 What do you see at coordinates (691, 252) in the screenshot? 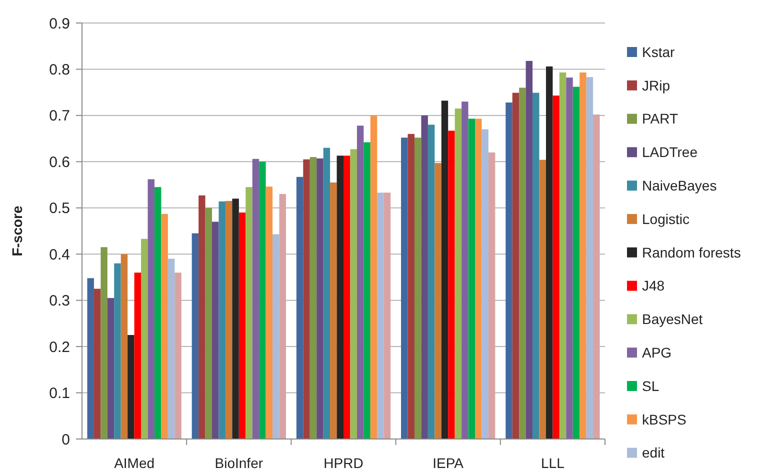
I see `legend-label: Random forests` at bounding box center [691, 252].